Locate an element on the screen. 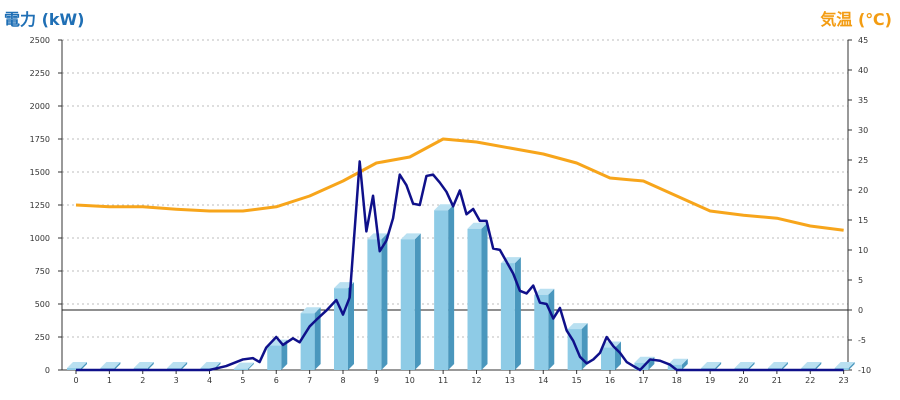 This screenshot has width=900, height=400. x-tick-label: 1 is located at coordinates (109, 380).